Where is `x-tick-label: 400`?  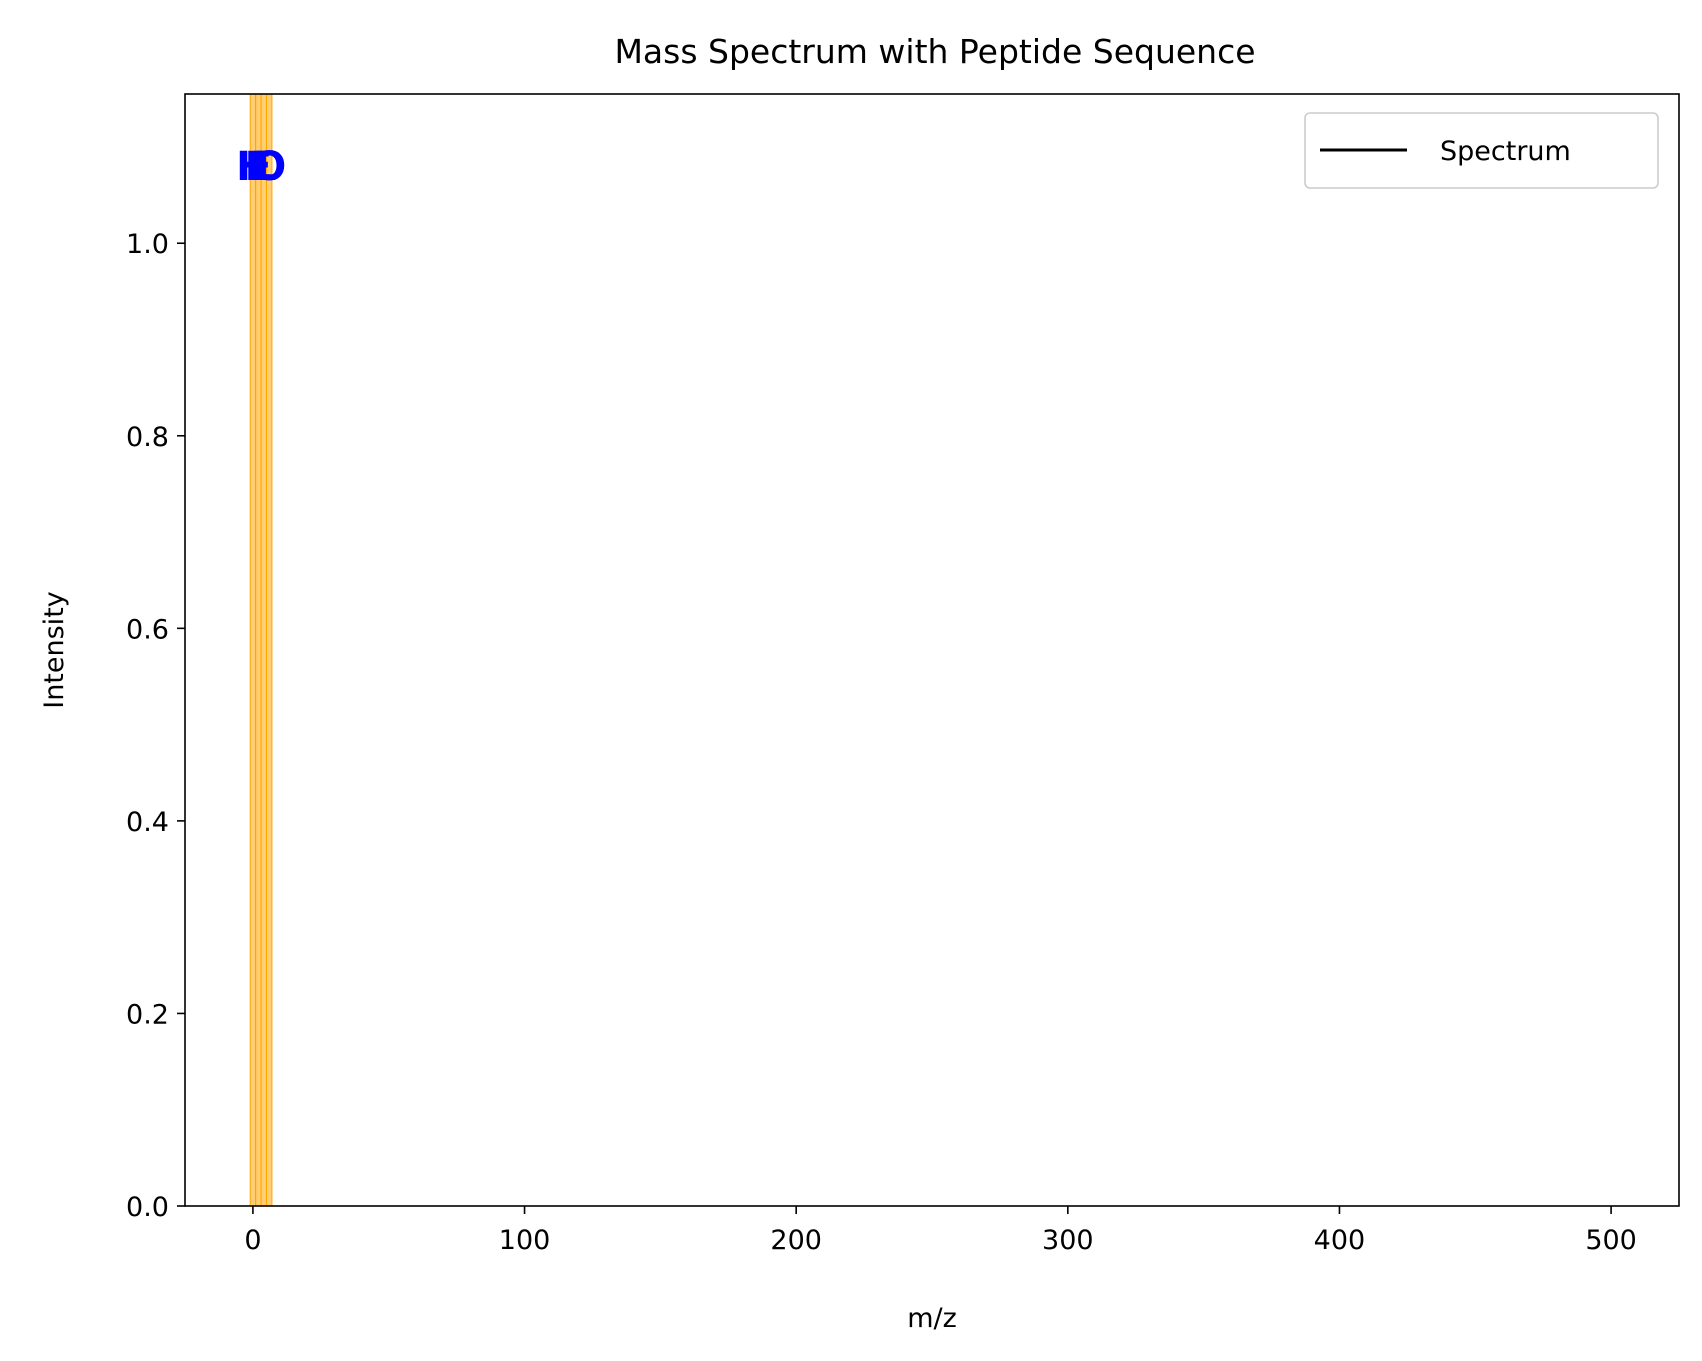 x-tick-label: 400 is located at coordinates (1340, 1240).